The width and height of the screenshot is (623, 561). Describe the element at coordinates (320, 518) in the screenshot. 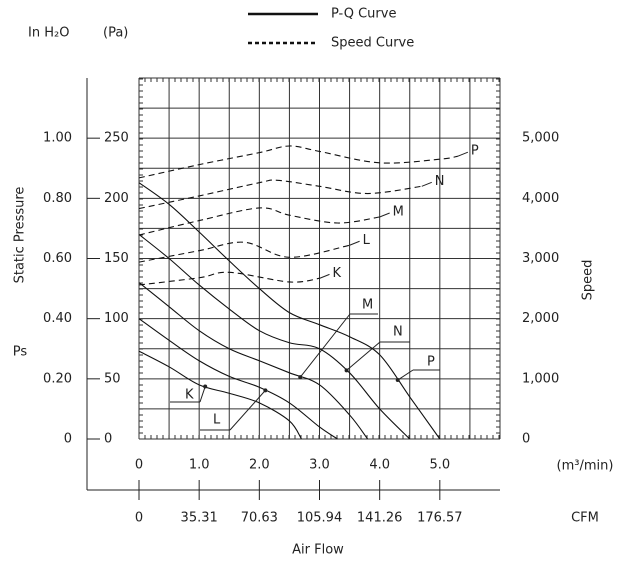

I see `x2-tick-label: 105.94` at that location.